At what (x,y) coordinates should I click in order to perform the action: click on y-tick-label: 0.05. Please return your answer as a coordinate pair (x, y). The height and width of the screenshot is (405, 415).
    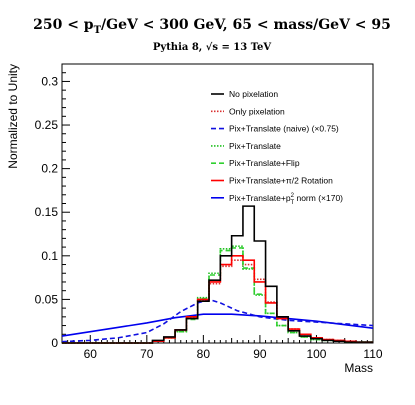
    Looking at the image, I should click on (47, 299).